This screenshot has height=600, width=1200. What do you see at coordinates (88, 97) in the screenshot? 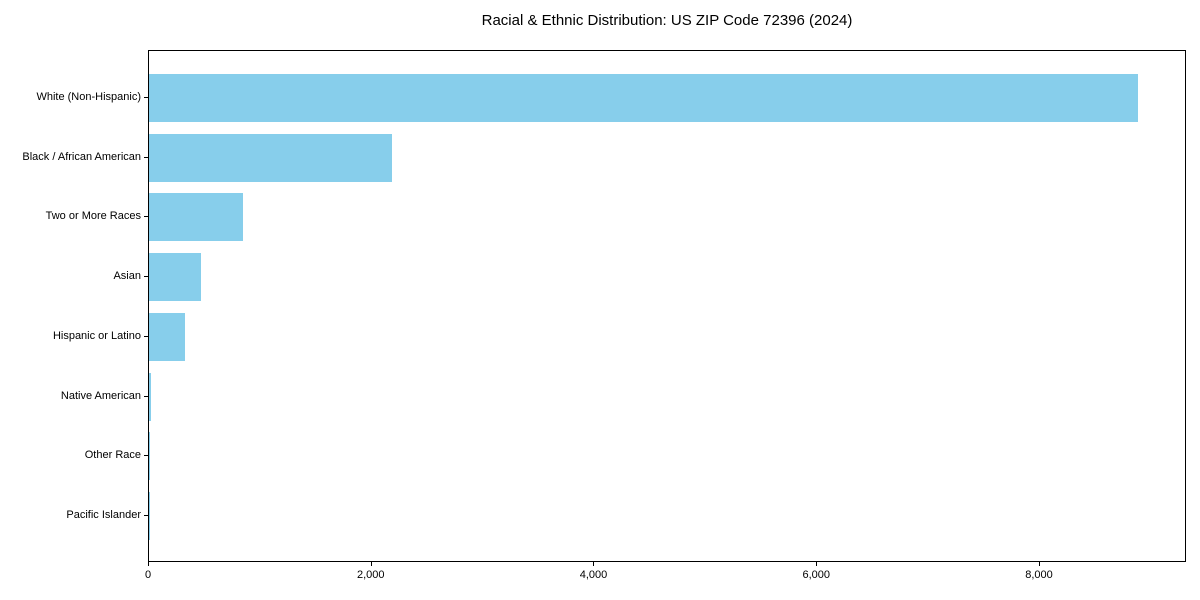
I see `y-tick-label: White (Non-Hispanic)` at bounding box center [88, 97].